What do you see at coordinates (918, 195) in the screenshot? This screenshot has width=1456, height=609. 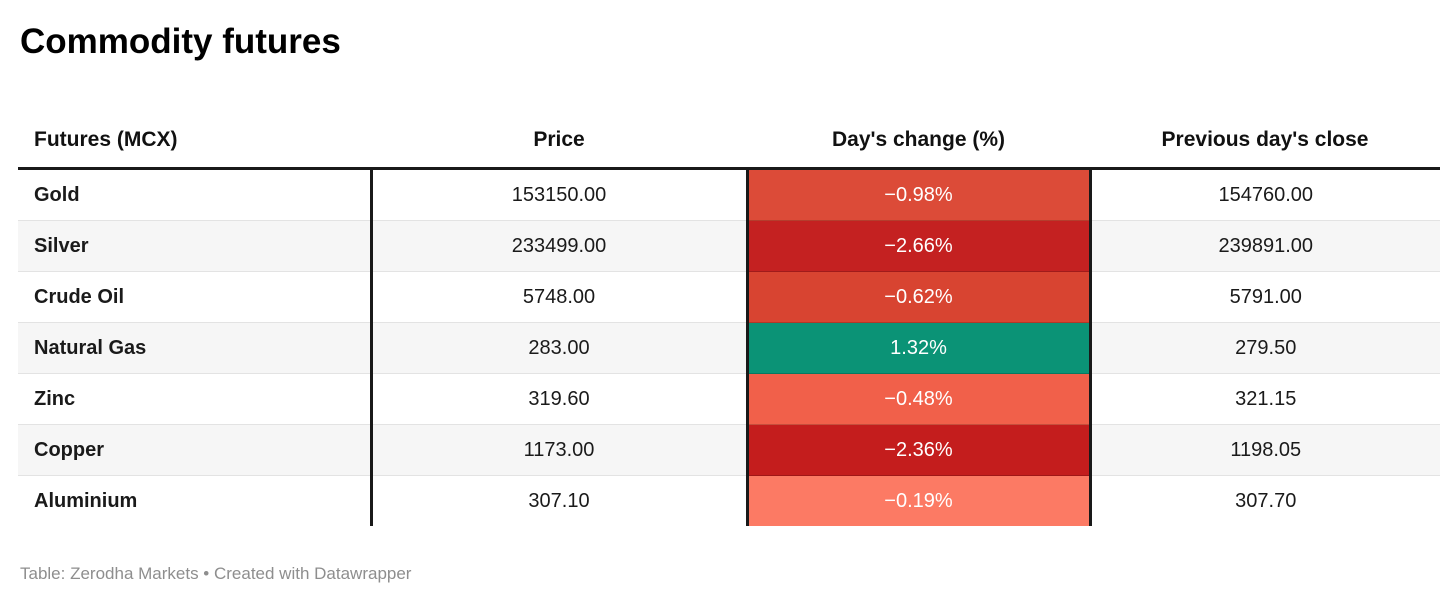 I see `change-cell: −0.98%` at bounding box center [918, 195].